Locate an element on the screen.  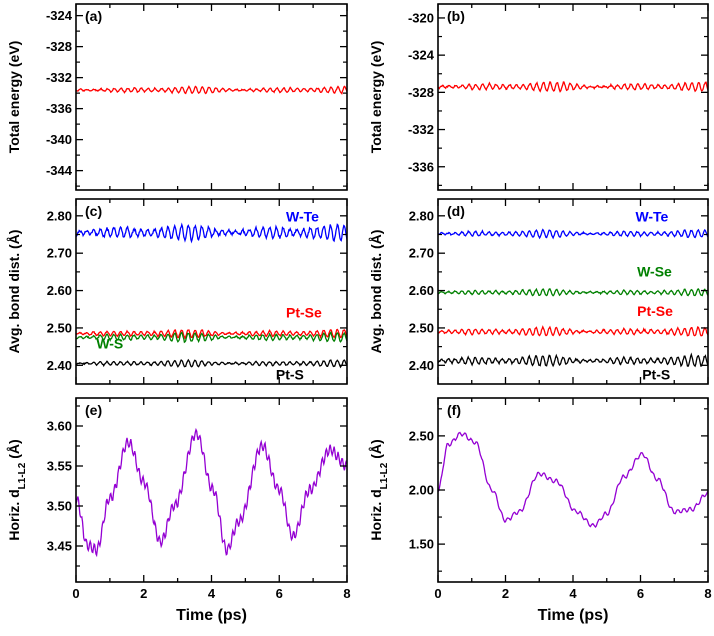
series-line-w-s is located at coordinates (211, 337).